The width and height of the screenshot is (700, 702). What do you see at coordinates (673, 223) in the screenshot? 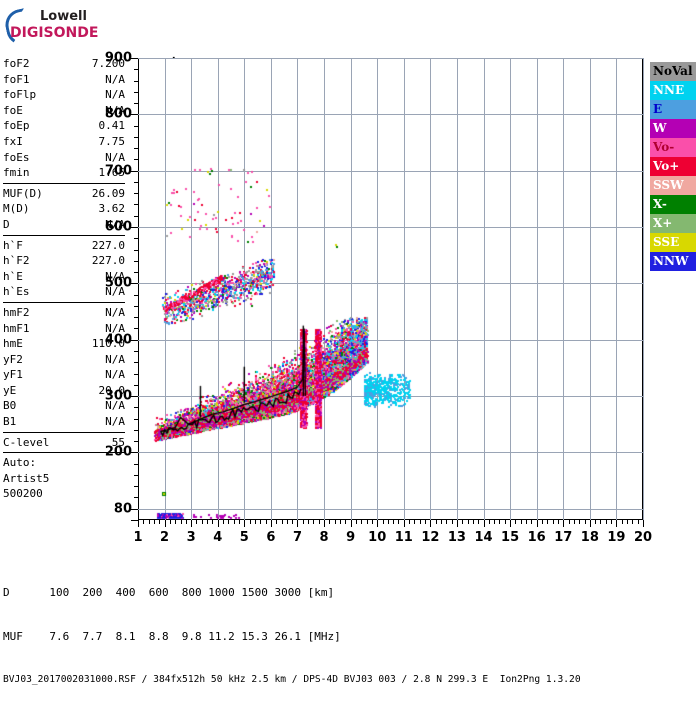
I see `legend-item-x: X+` at bounding box center [673, 223].